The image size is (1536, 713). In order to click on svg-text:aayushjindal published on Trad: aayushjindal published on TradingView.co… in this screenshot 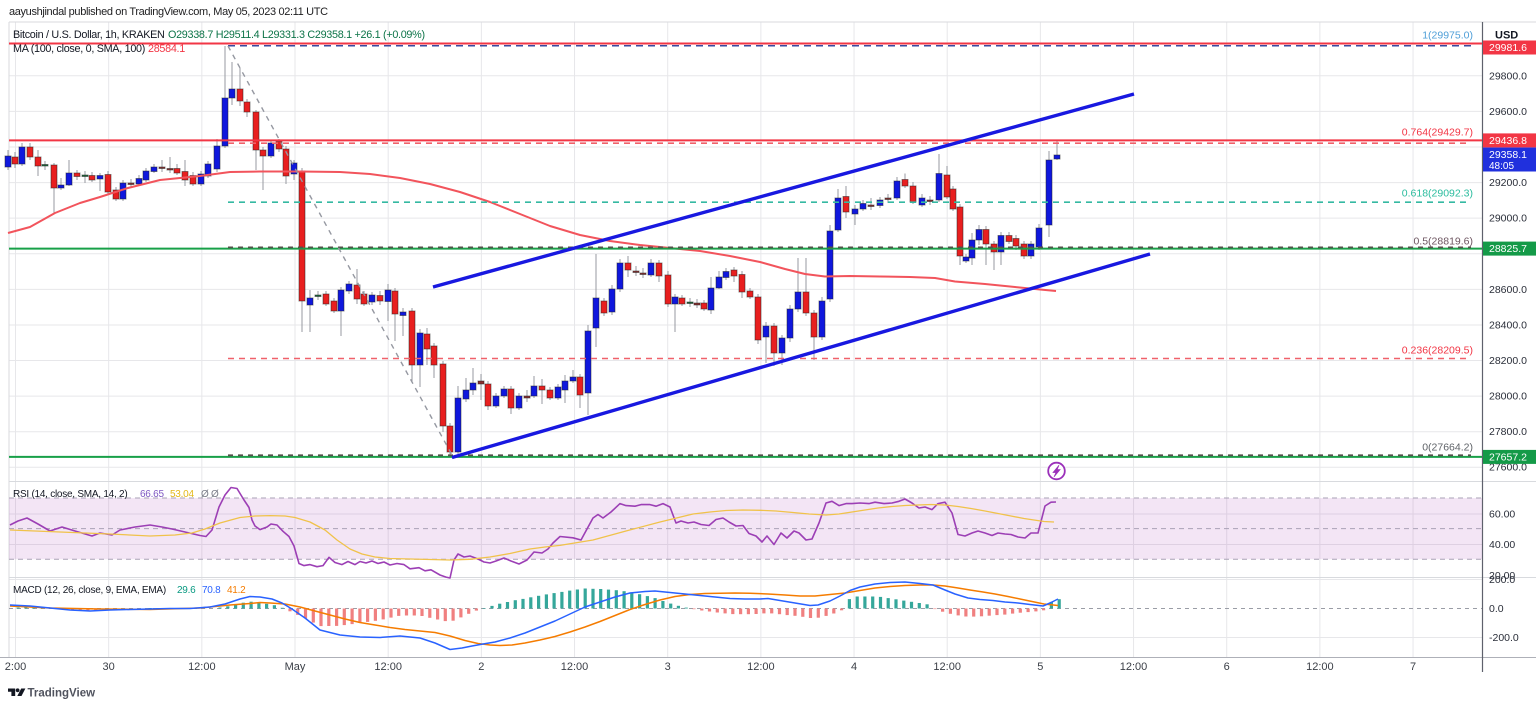, I will do `click(168, 12)`.